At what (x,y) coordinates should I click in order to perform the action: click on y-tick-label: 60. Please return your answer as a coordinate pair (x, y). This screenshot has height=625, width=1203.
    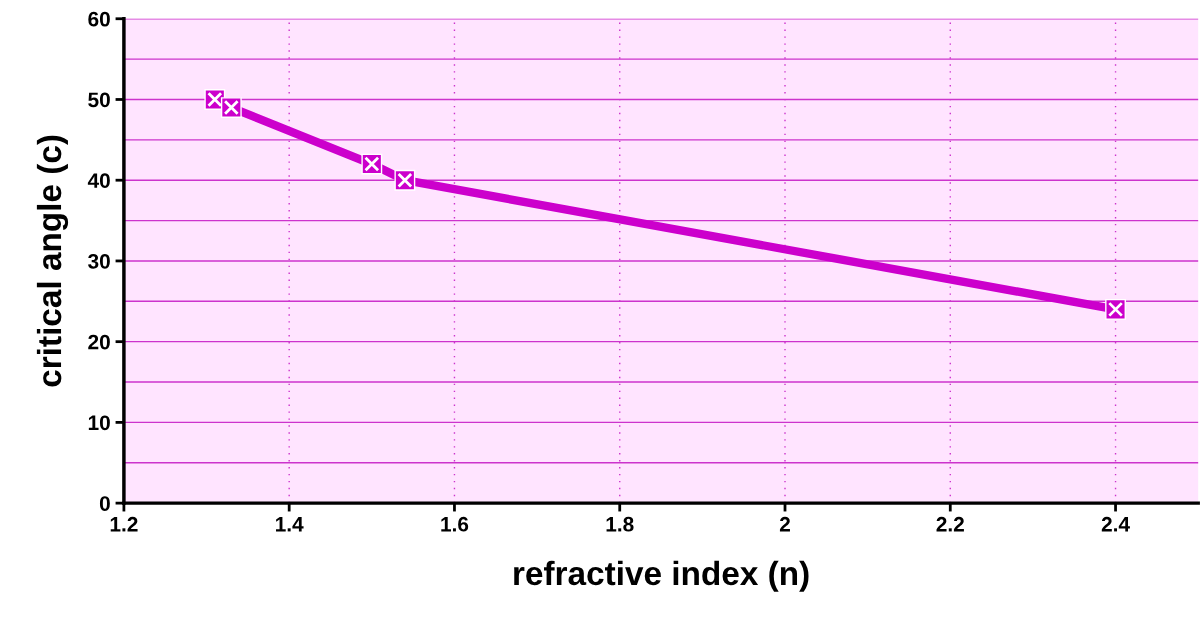
    Looking at the image, I should click on (99, 19).